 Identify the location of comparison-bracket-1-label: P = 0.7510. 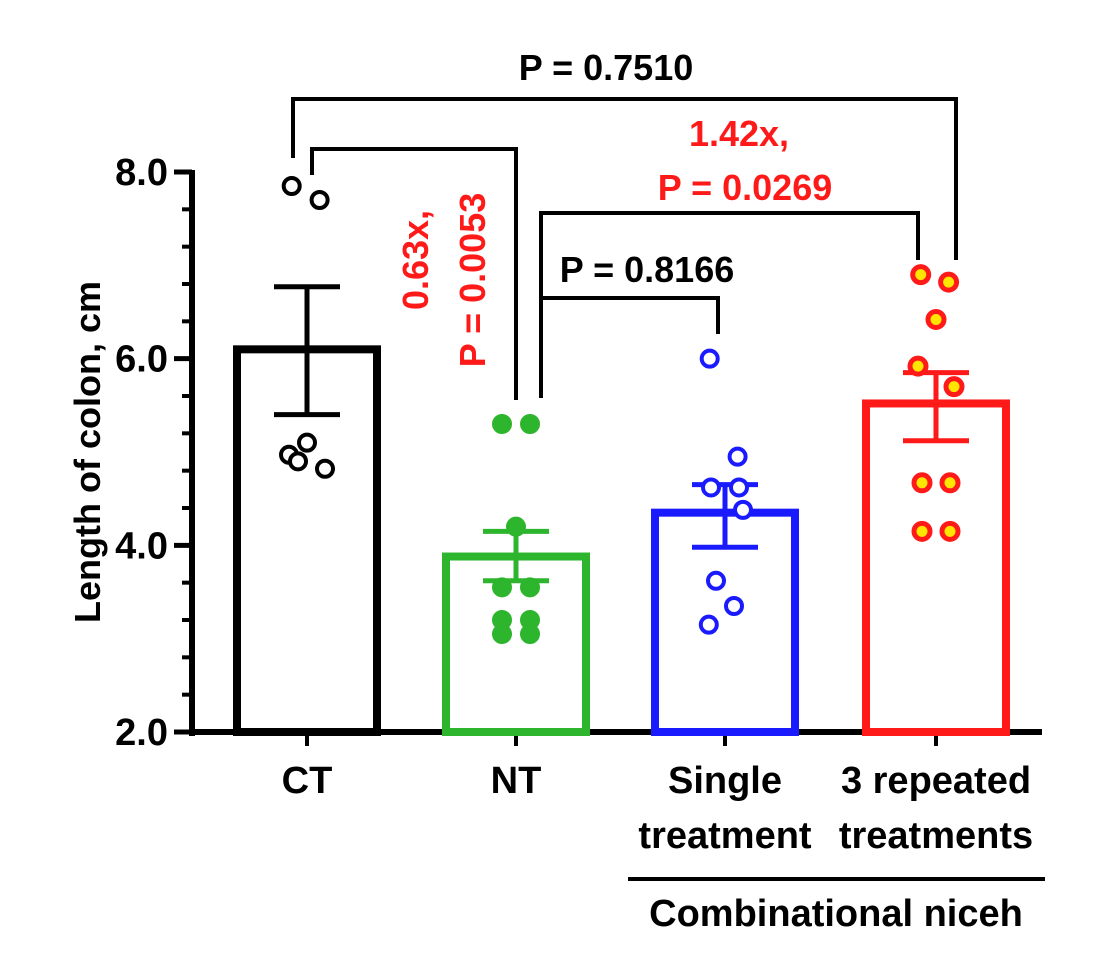
(606, 67).